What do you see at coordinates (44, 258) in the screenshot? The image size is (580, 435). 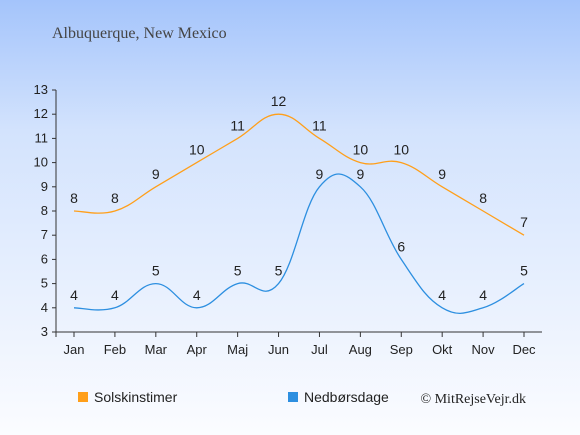 I see `y-tick-label: 6` at bounding box center [44, 258].